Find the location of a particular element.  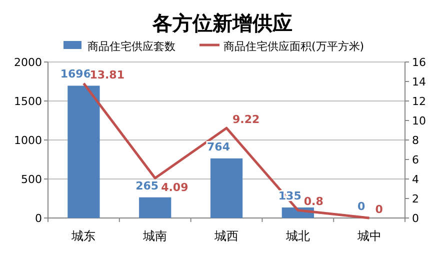

data-label: 764 is located at coordinates (218, 147).